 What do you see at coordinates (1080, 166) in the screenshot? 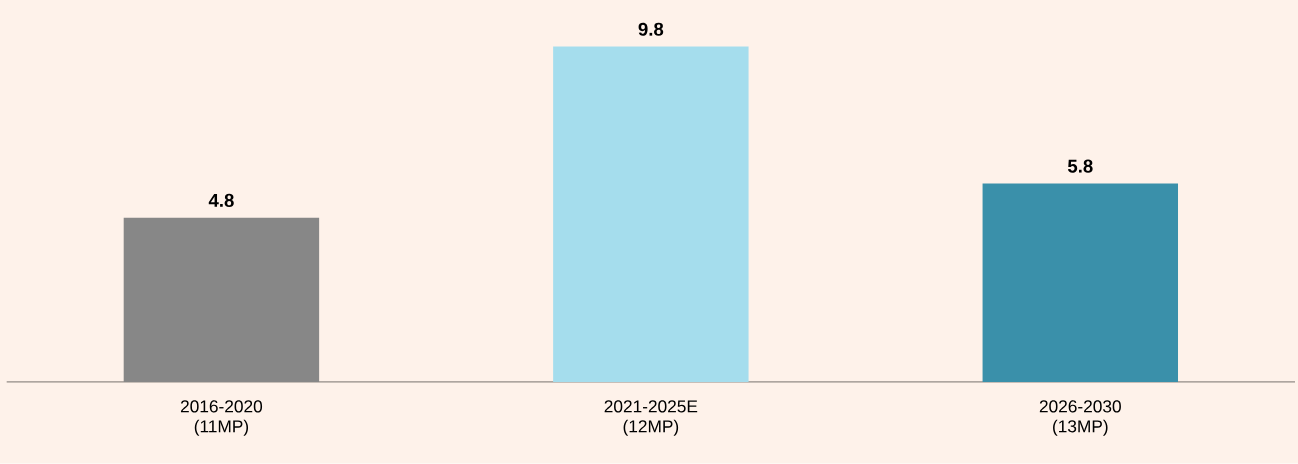
I see `data-label: 5.8` at bounding box center [1080, 166].